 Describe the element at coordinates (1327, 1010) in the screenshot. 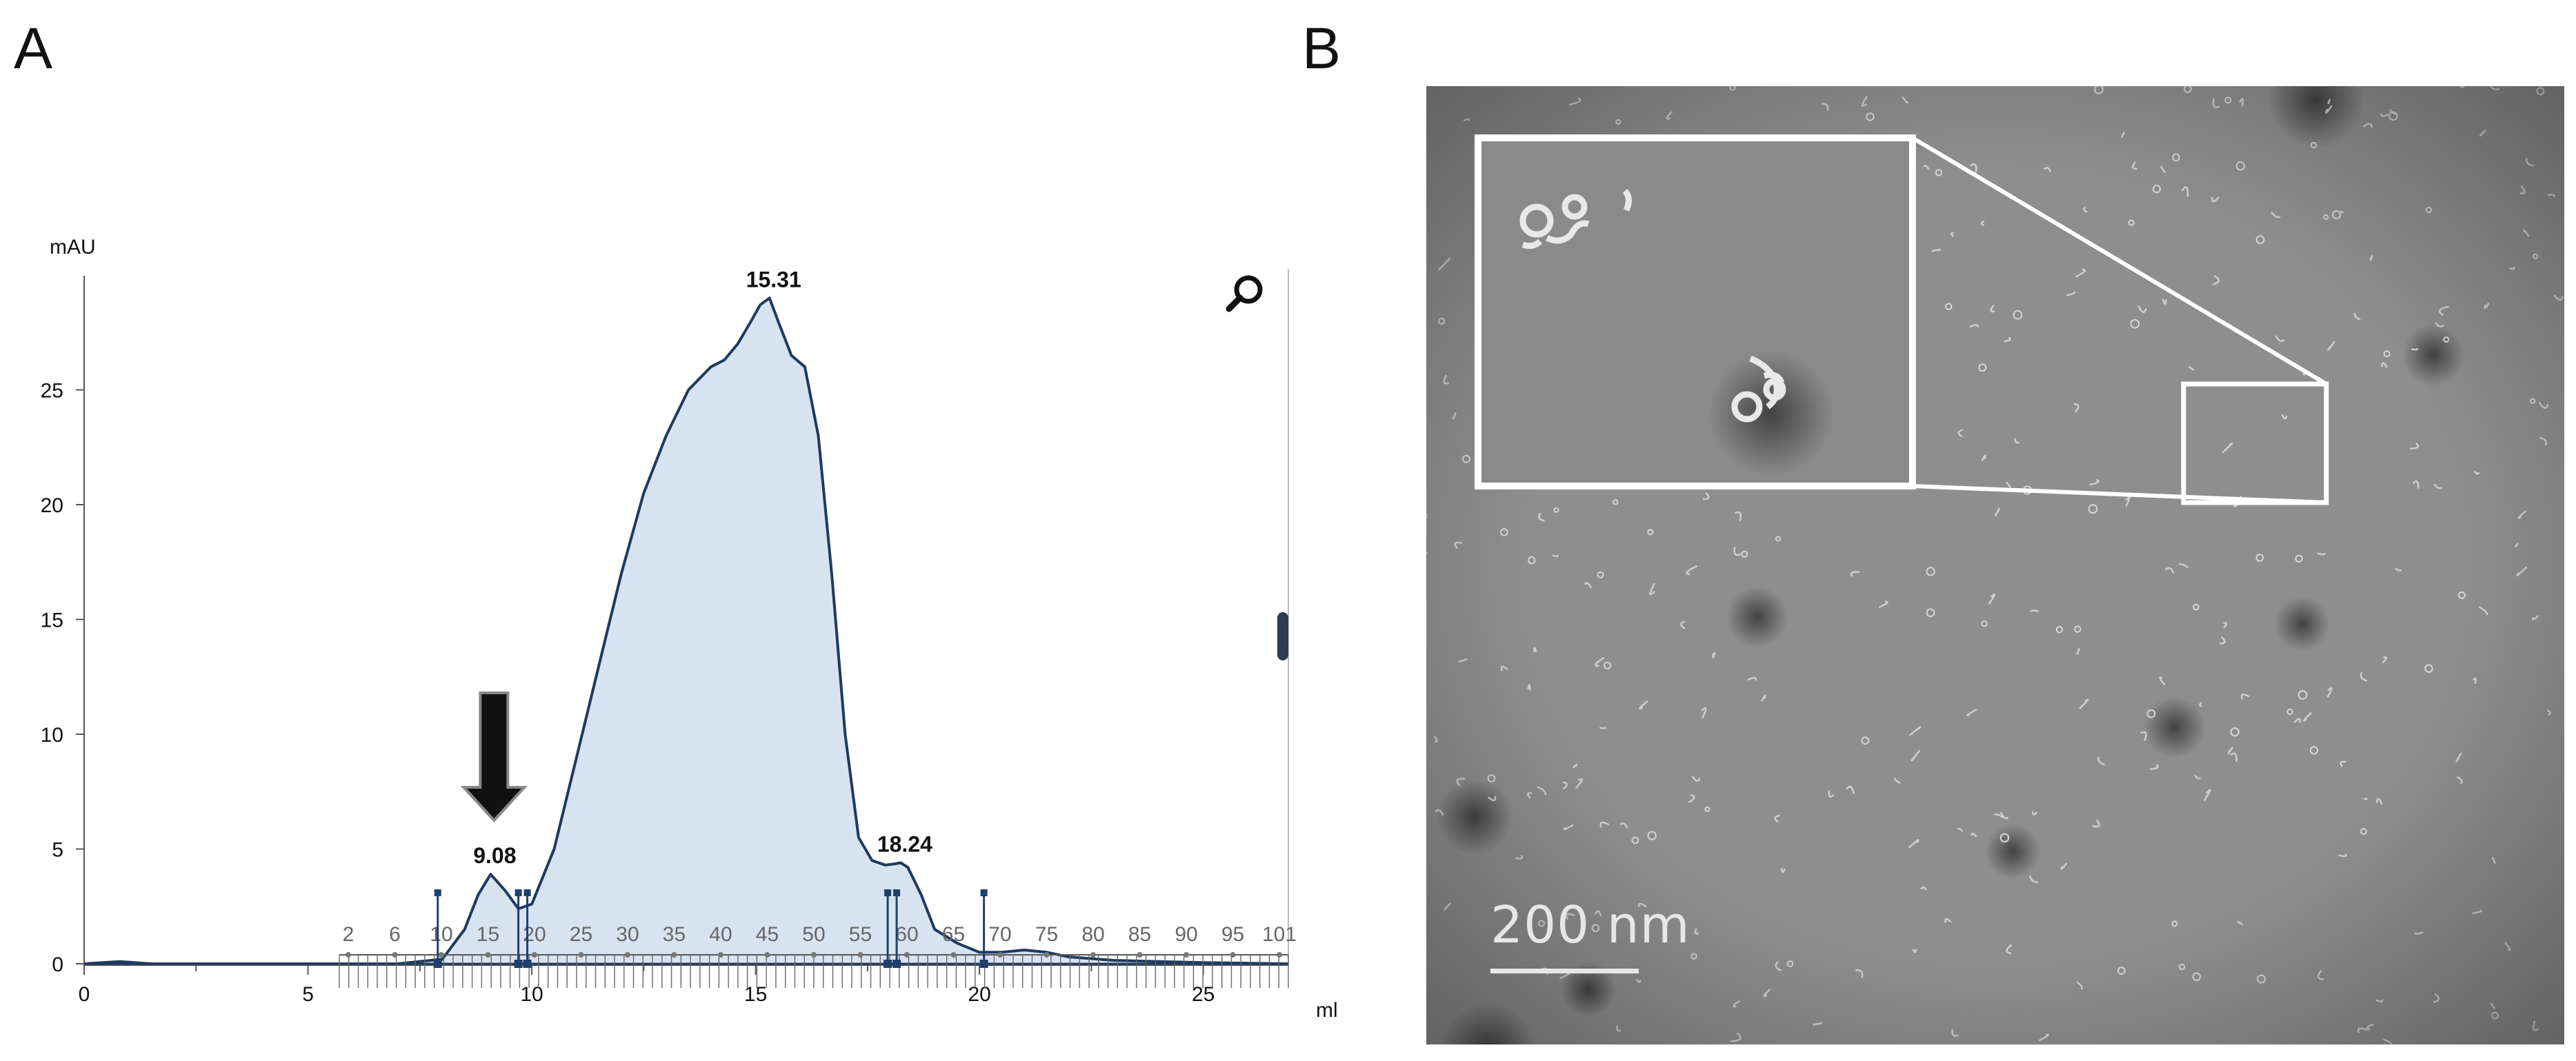

I see `x-axis-label: ml` at that location.